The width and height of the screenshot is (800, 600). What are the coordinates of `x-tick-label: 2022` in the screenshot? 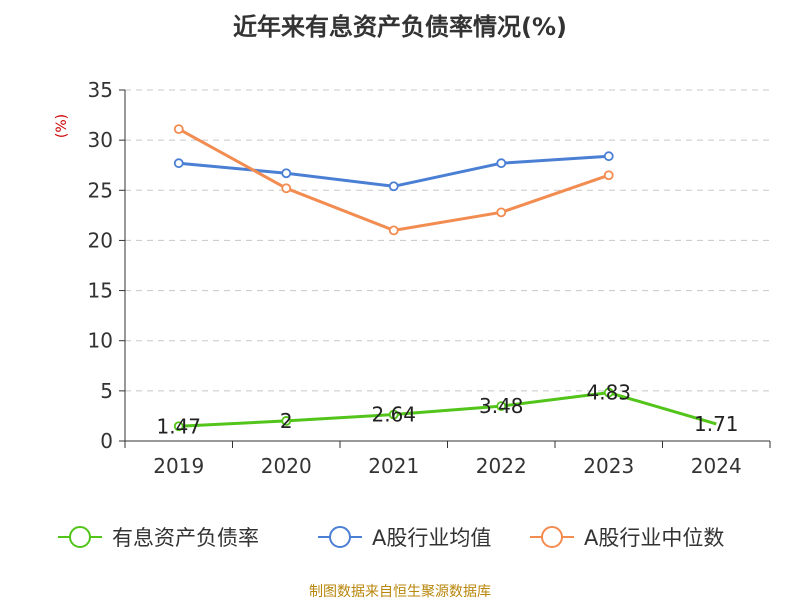 It's located at (501, 466).